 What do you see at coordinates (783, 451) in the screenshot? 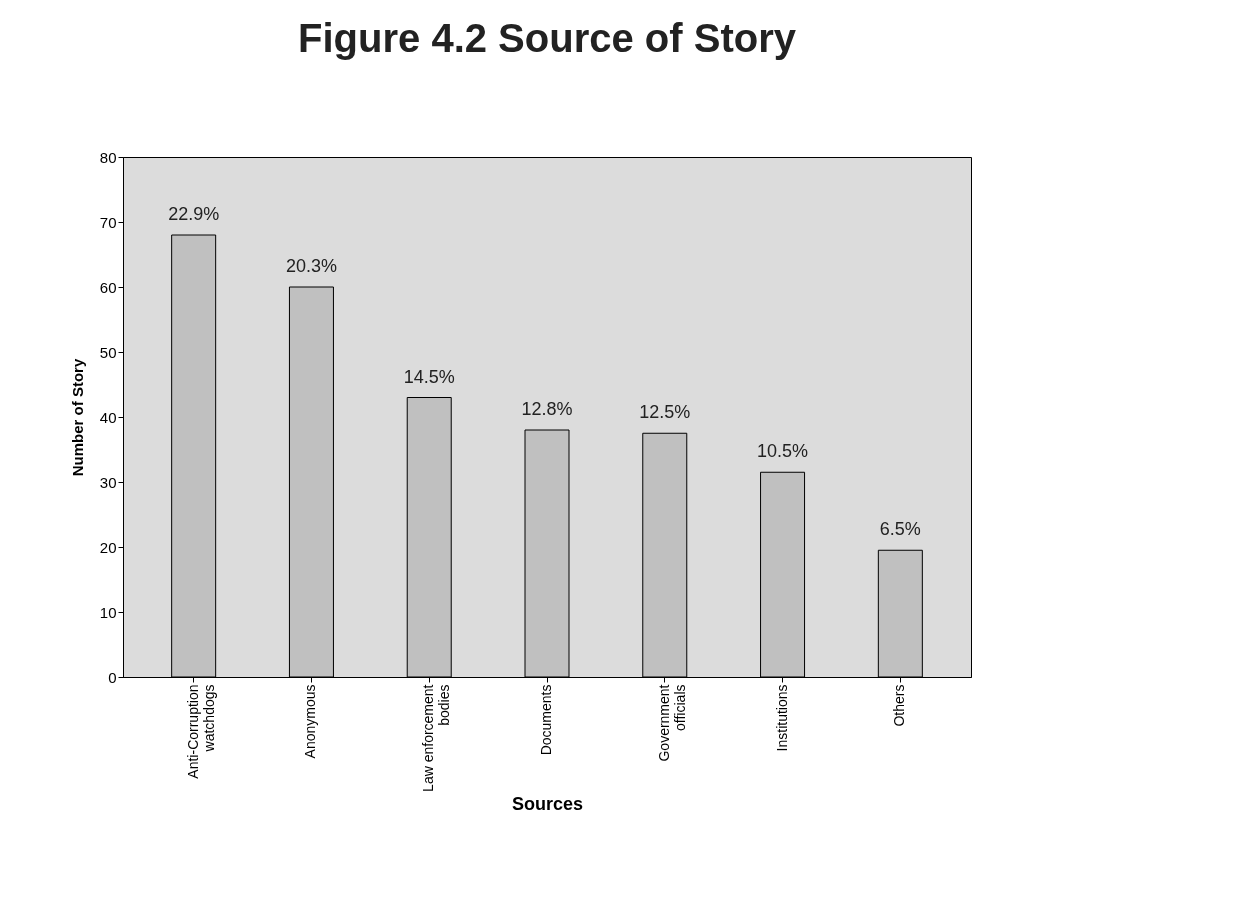
I see `annotation: 10.5%` at bounding box center [783, 451].